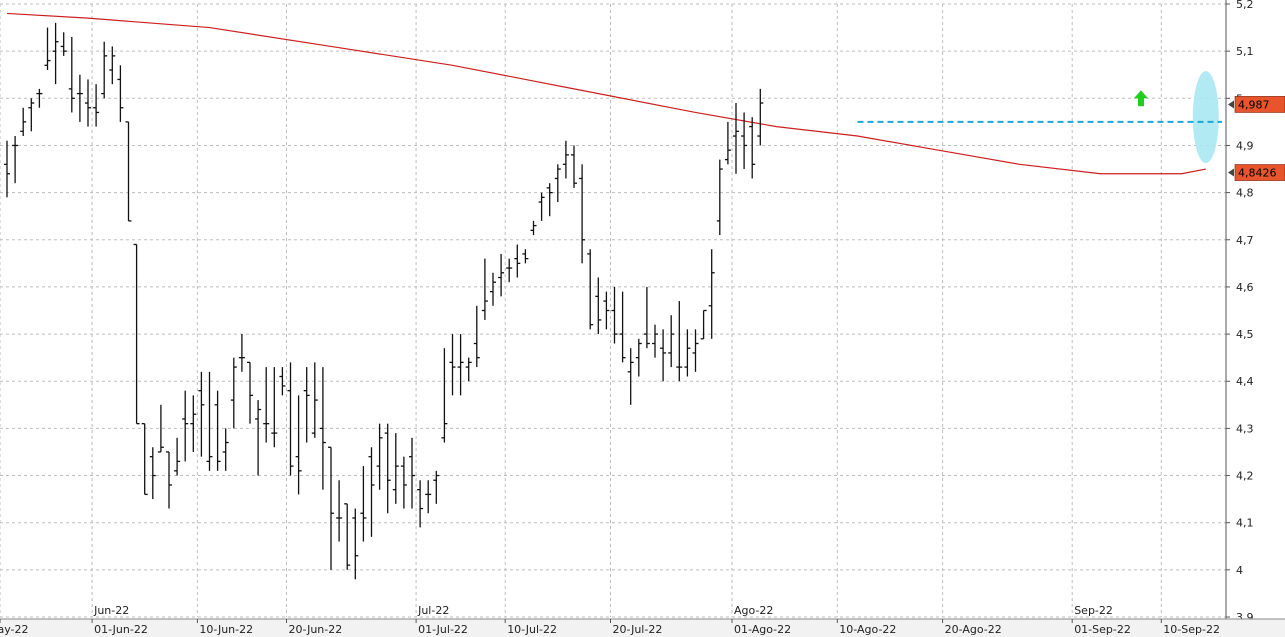 This screenshot has height=637, width=1285. I want to click on price-tag-box, so click(1259, 104).